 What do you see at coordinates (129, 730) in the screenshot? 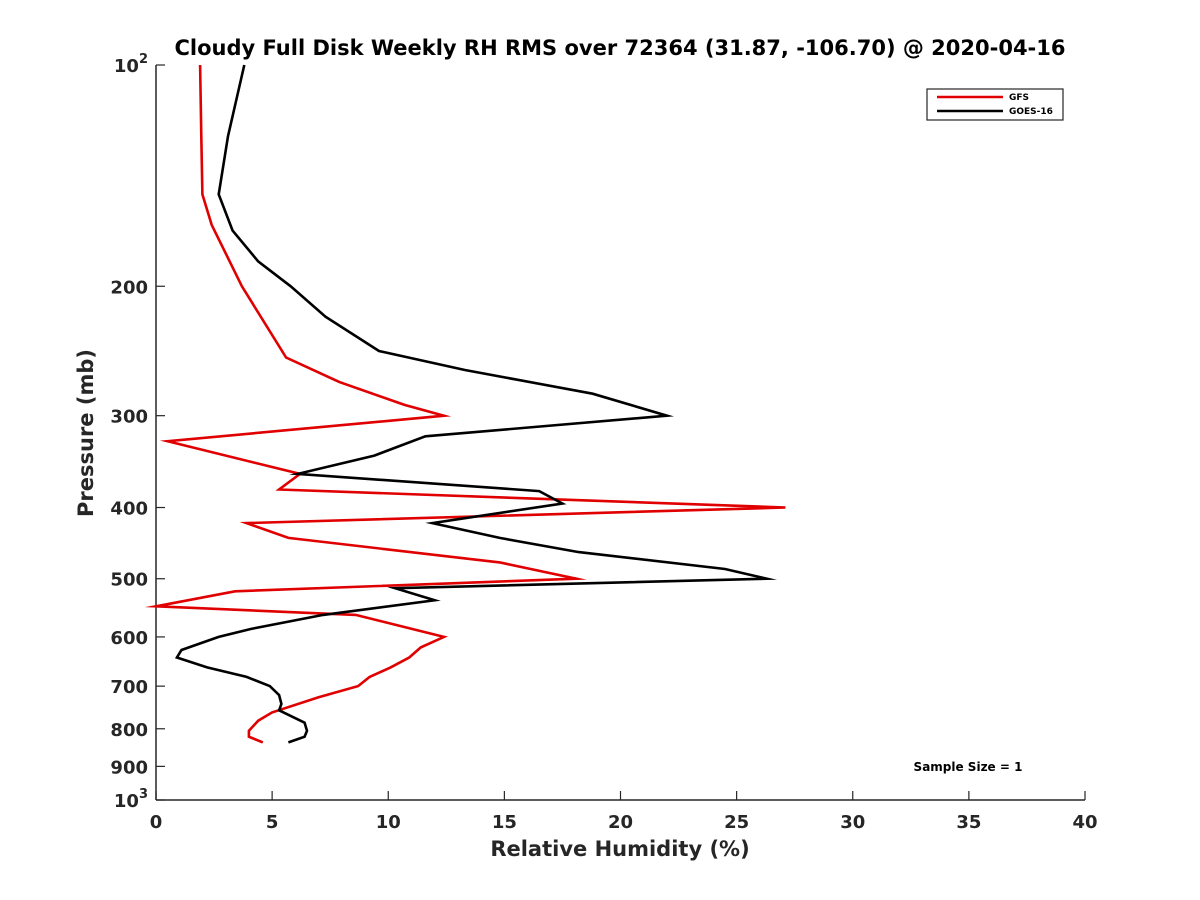
I see `y-tick-label: 800` at bounding box center [129, 730].